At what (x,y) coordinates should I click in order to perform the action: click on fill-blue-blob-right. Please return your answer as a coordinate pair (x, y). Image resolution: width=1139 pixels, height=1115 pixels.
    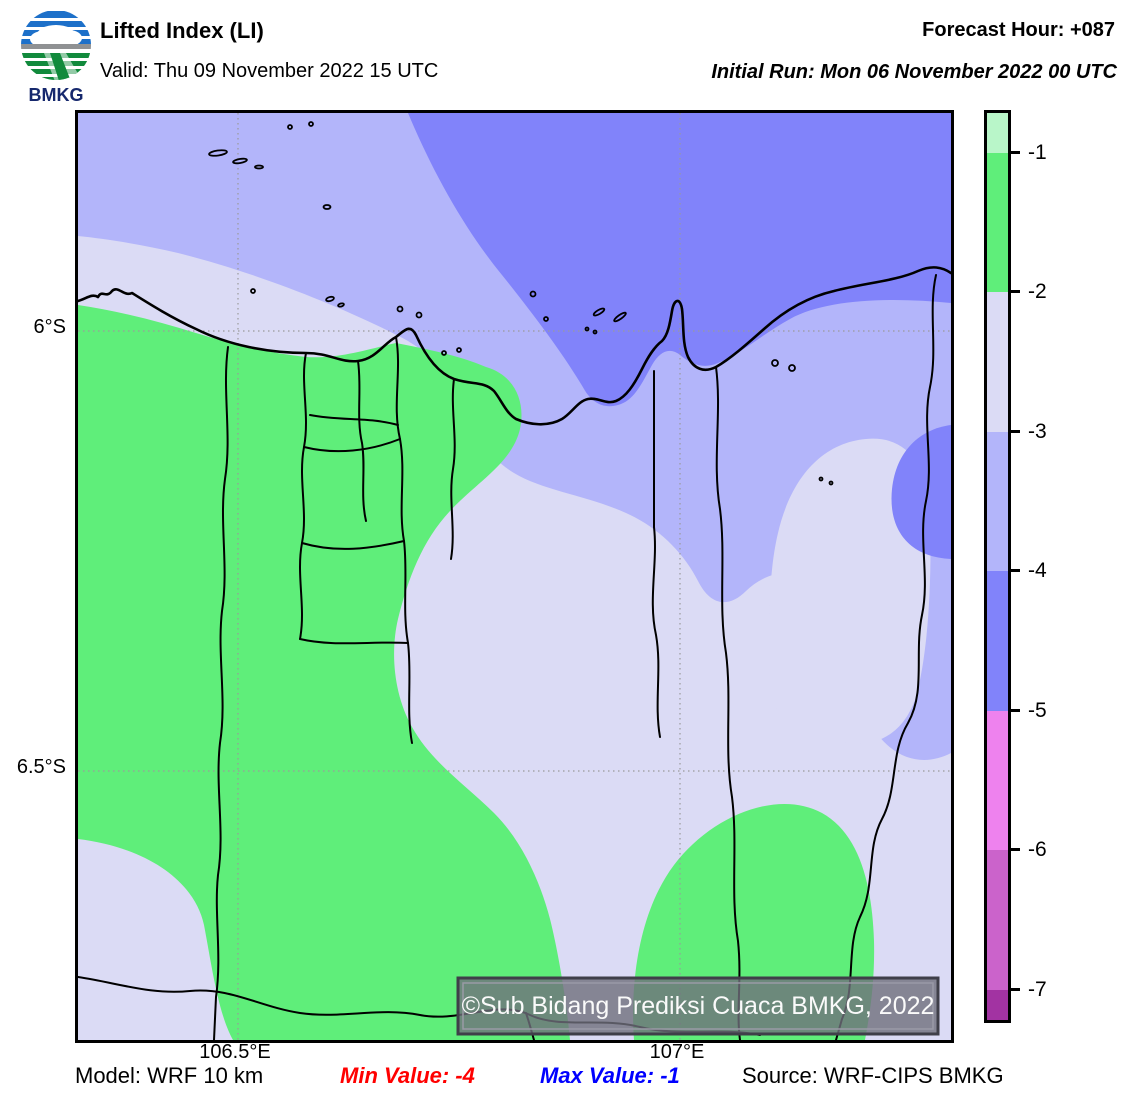
    Looking at the image, I should click on (921, 492).